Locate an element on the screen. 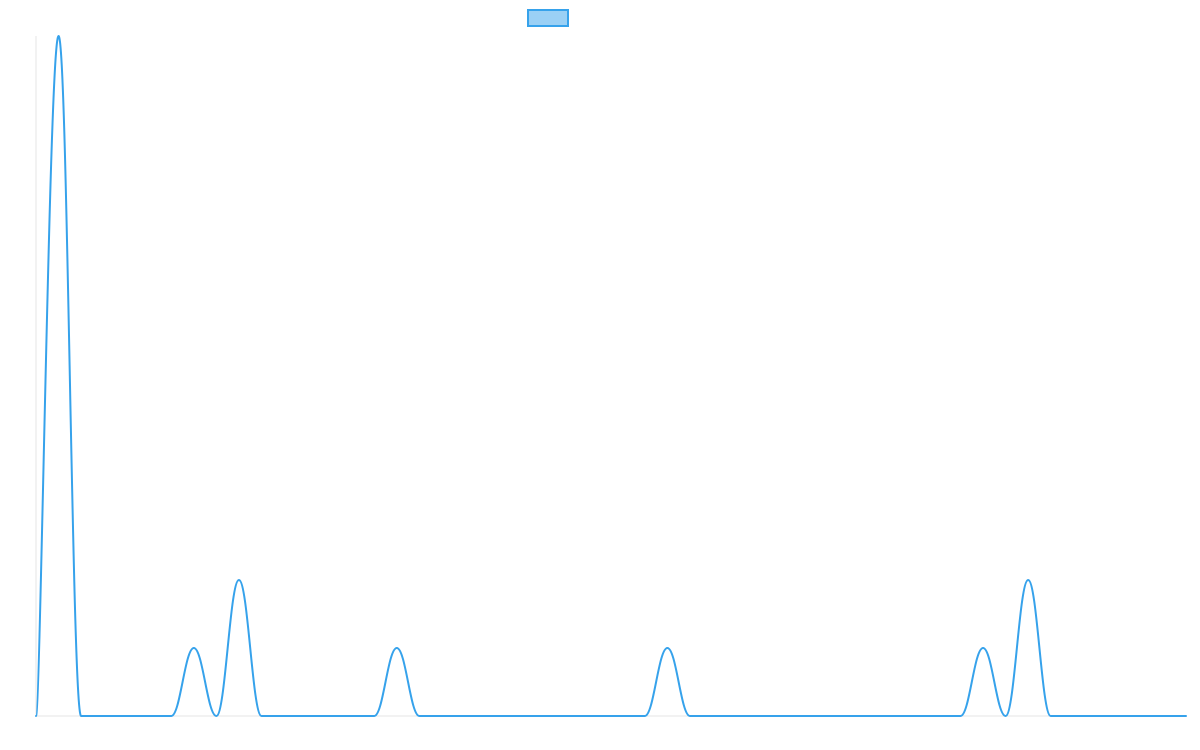  legend is located at coordinates (548, 18).